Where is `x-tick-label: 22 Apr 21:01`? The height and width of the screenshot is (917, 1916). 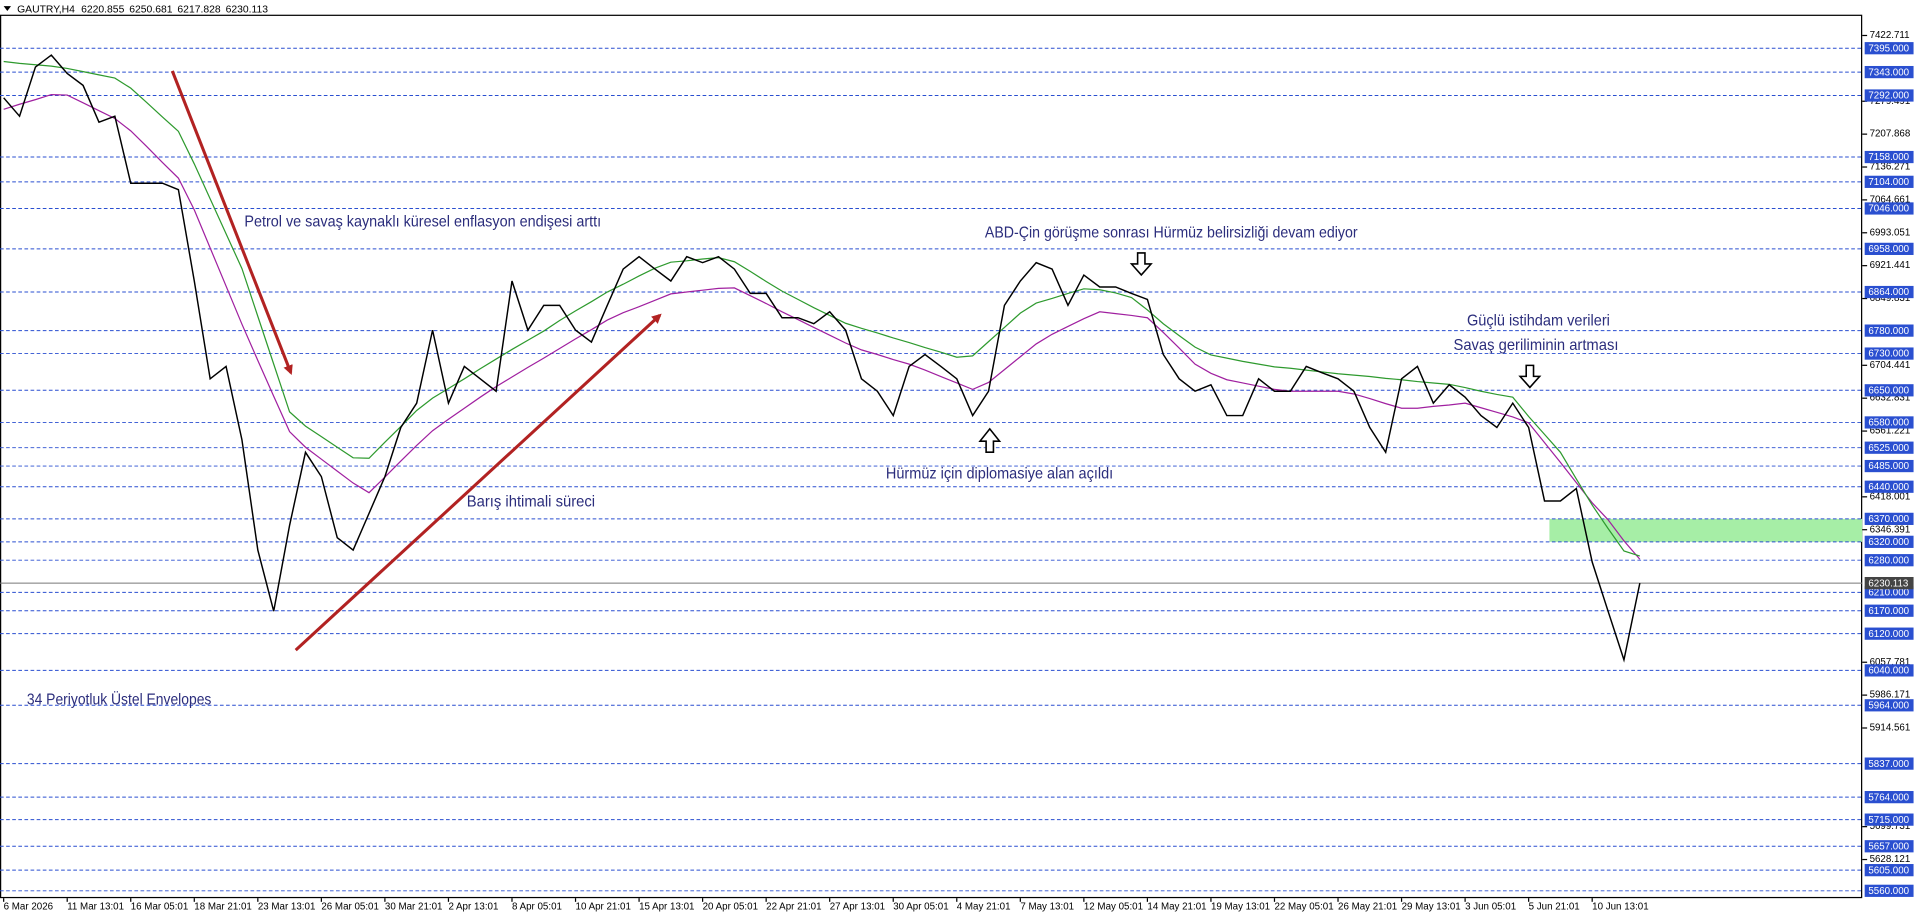 x-tick-label: 22 Apr 21:01 is located at coordinates (793, 906).